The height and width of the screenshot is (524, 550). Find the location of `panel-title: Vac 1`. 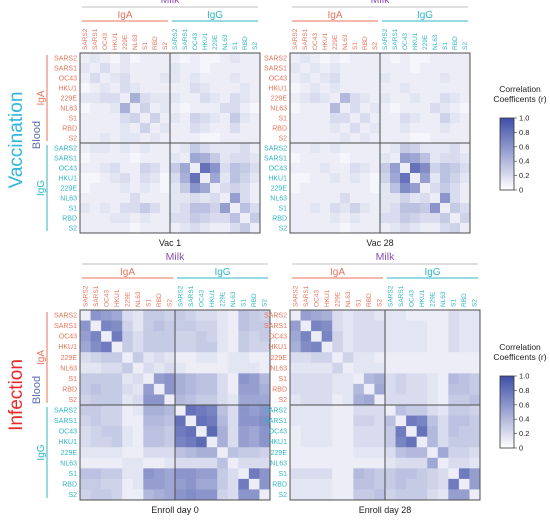

panel-title: Vac 1 is located at coordinates (170, 243).